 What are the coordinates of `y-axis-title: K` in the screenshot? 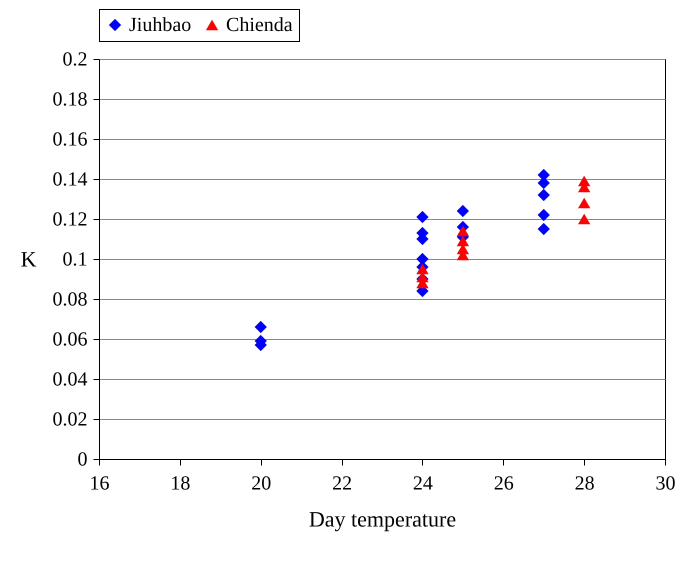 It's located at (28, 259).